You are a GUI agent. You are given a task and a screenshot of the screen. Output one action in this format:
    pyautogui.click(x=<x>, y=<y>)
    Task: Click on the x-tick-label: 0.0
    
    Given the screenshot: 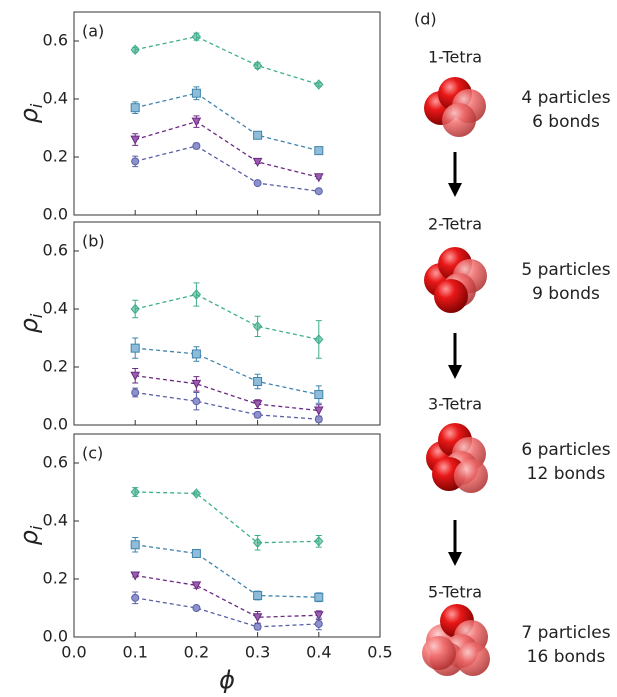 What is the action you would take?
    pyautogui.click(x=73, y=652)
    